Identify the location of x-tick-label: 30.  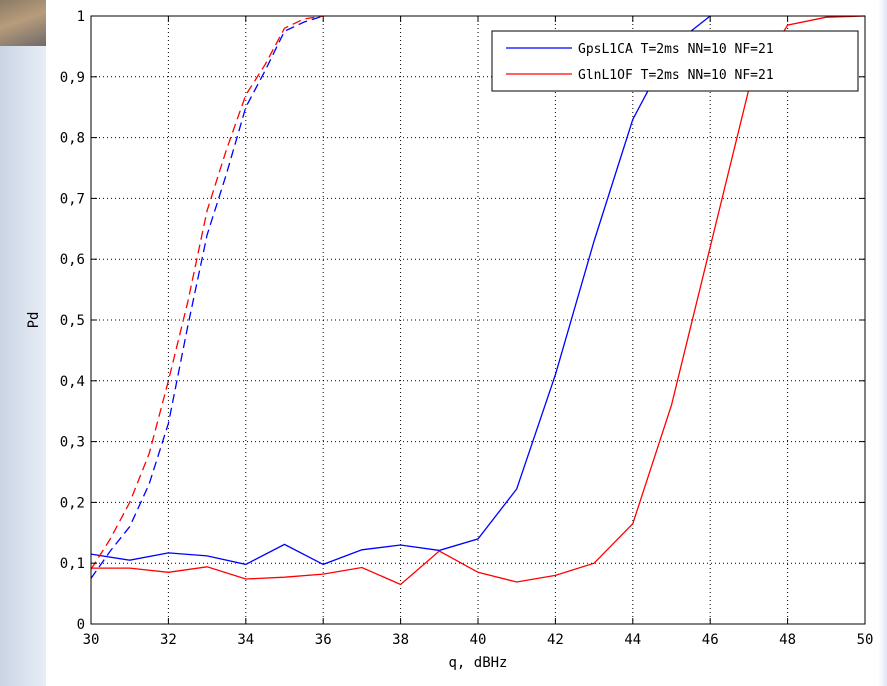
(91, 640).